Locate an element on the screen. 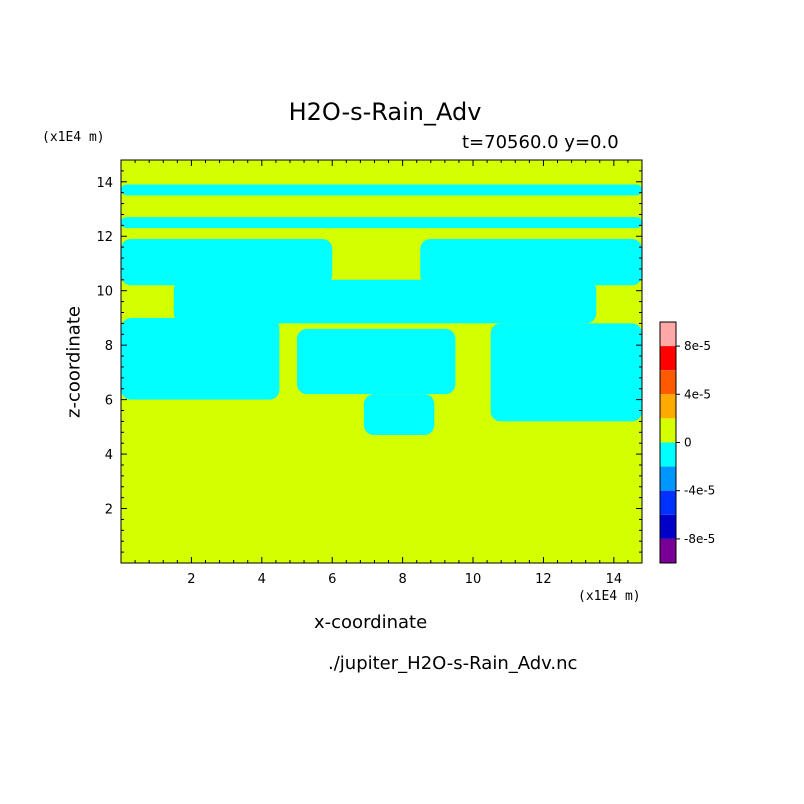  y-tick-label: 14 is located at coordinates (104, 183).